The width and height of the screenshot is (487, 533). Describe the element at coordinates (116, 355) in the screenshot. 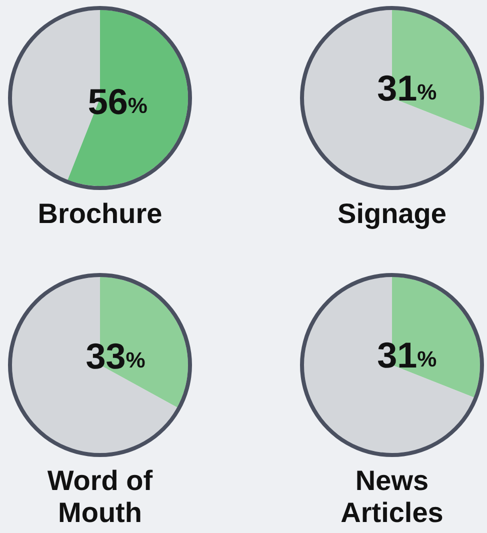

I see `data-label: 33%` at that location.